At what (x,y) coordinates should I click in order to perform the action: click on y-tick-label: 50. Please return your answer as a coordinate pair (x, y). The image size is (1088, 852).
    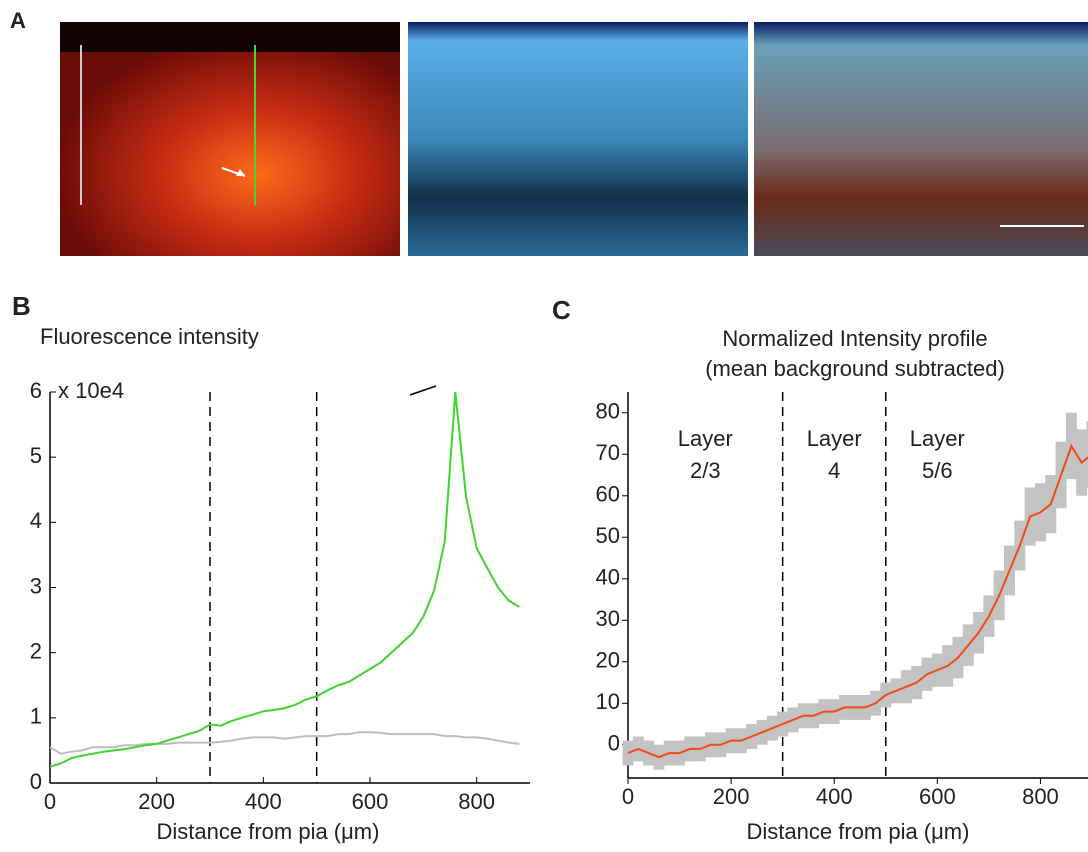
    Looking at the image, I should click on (608, 535).